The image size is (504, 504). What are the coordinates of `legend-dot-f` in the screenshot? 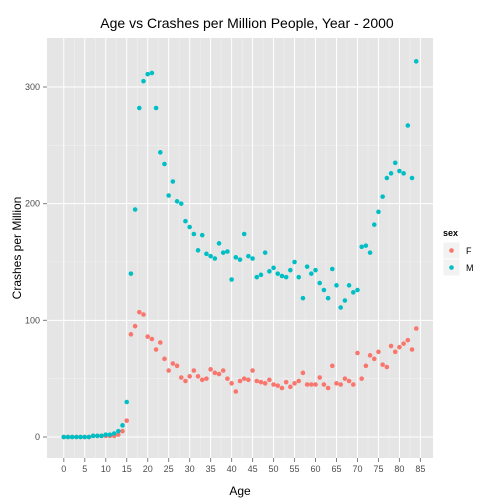 It's located at (451, 250).